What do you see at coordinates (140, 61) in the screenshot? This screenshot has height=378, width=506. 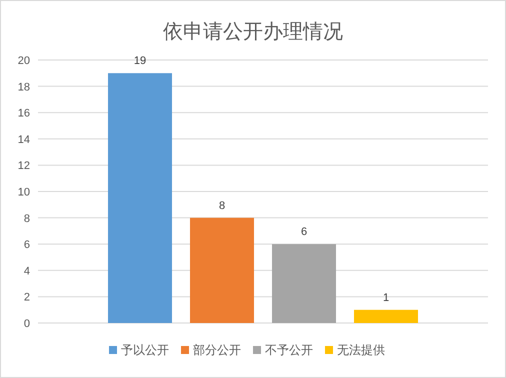 I see `data-label: 19` at bounding box center [140, 61].